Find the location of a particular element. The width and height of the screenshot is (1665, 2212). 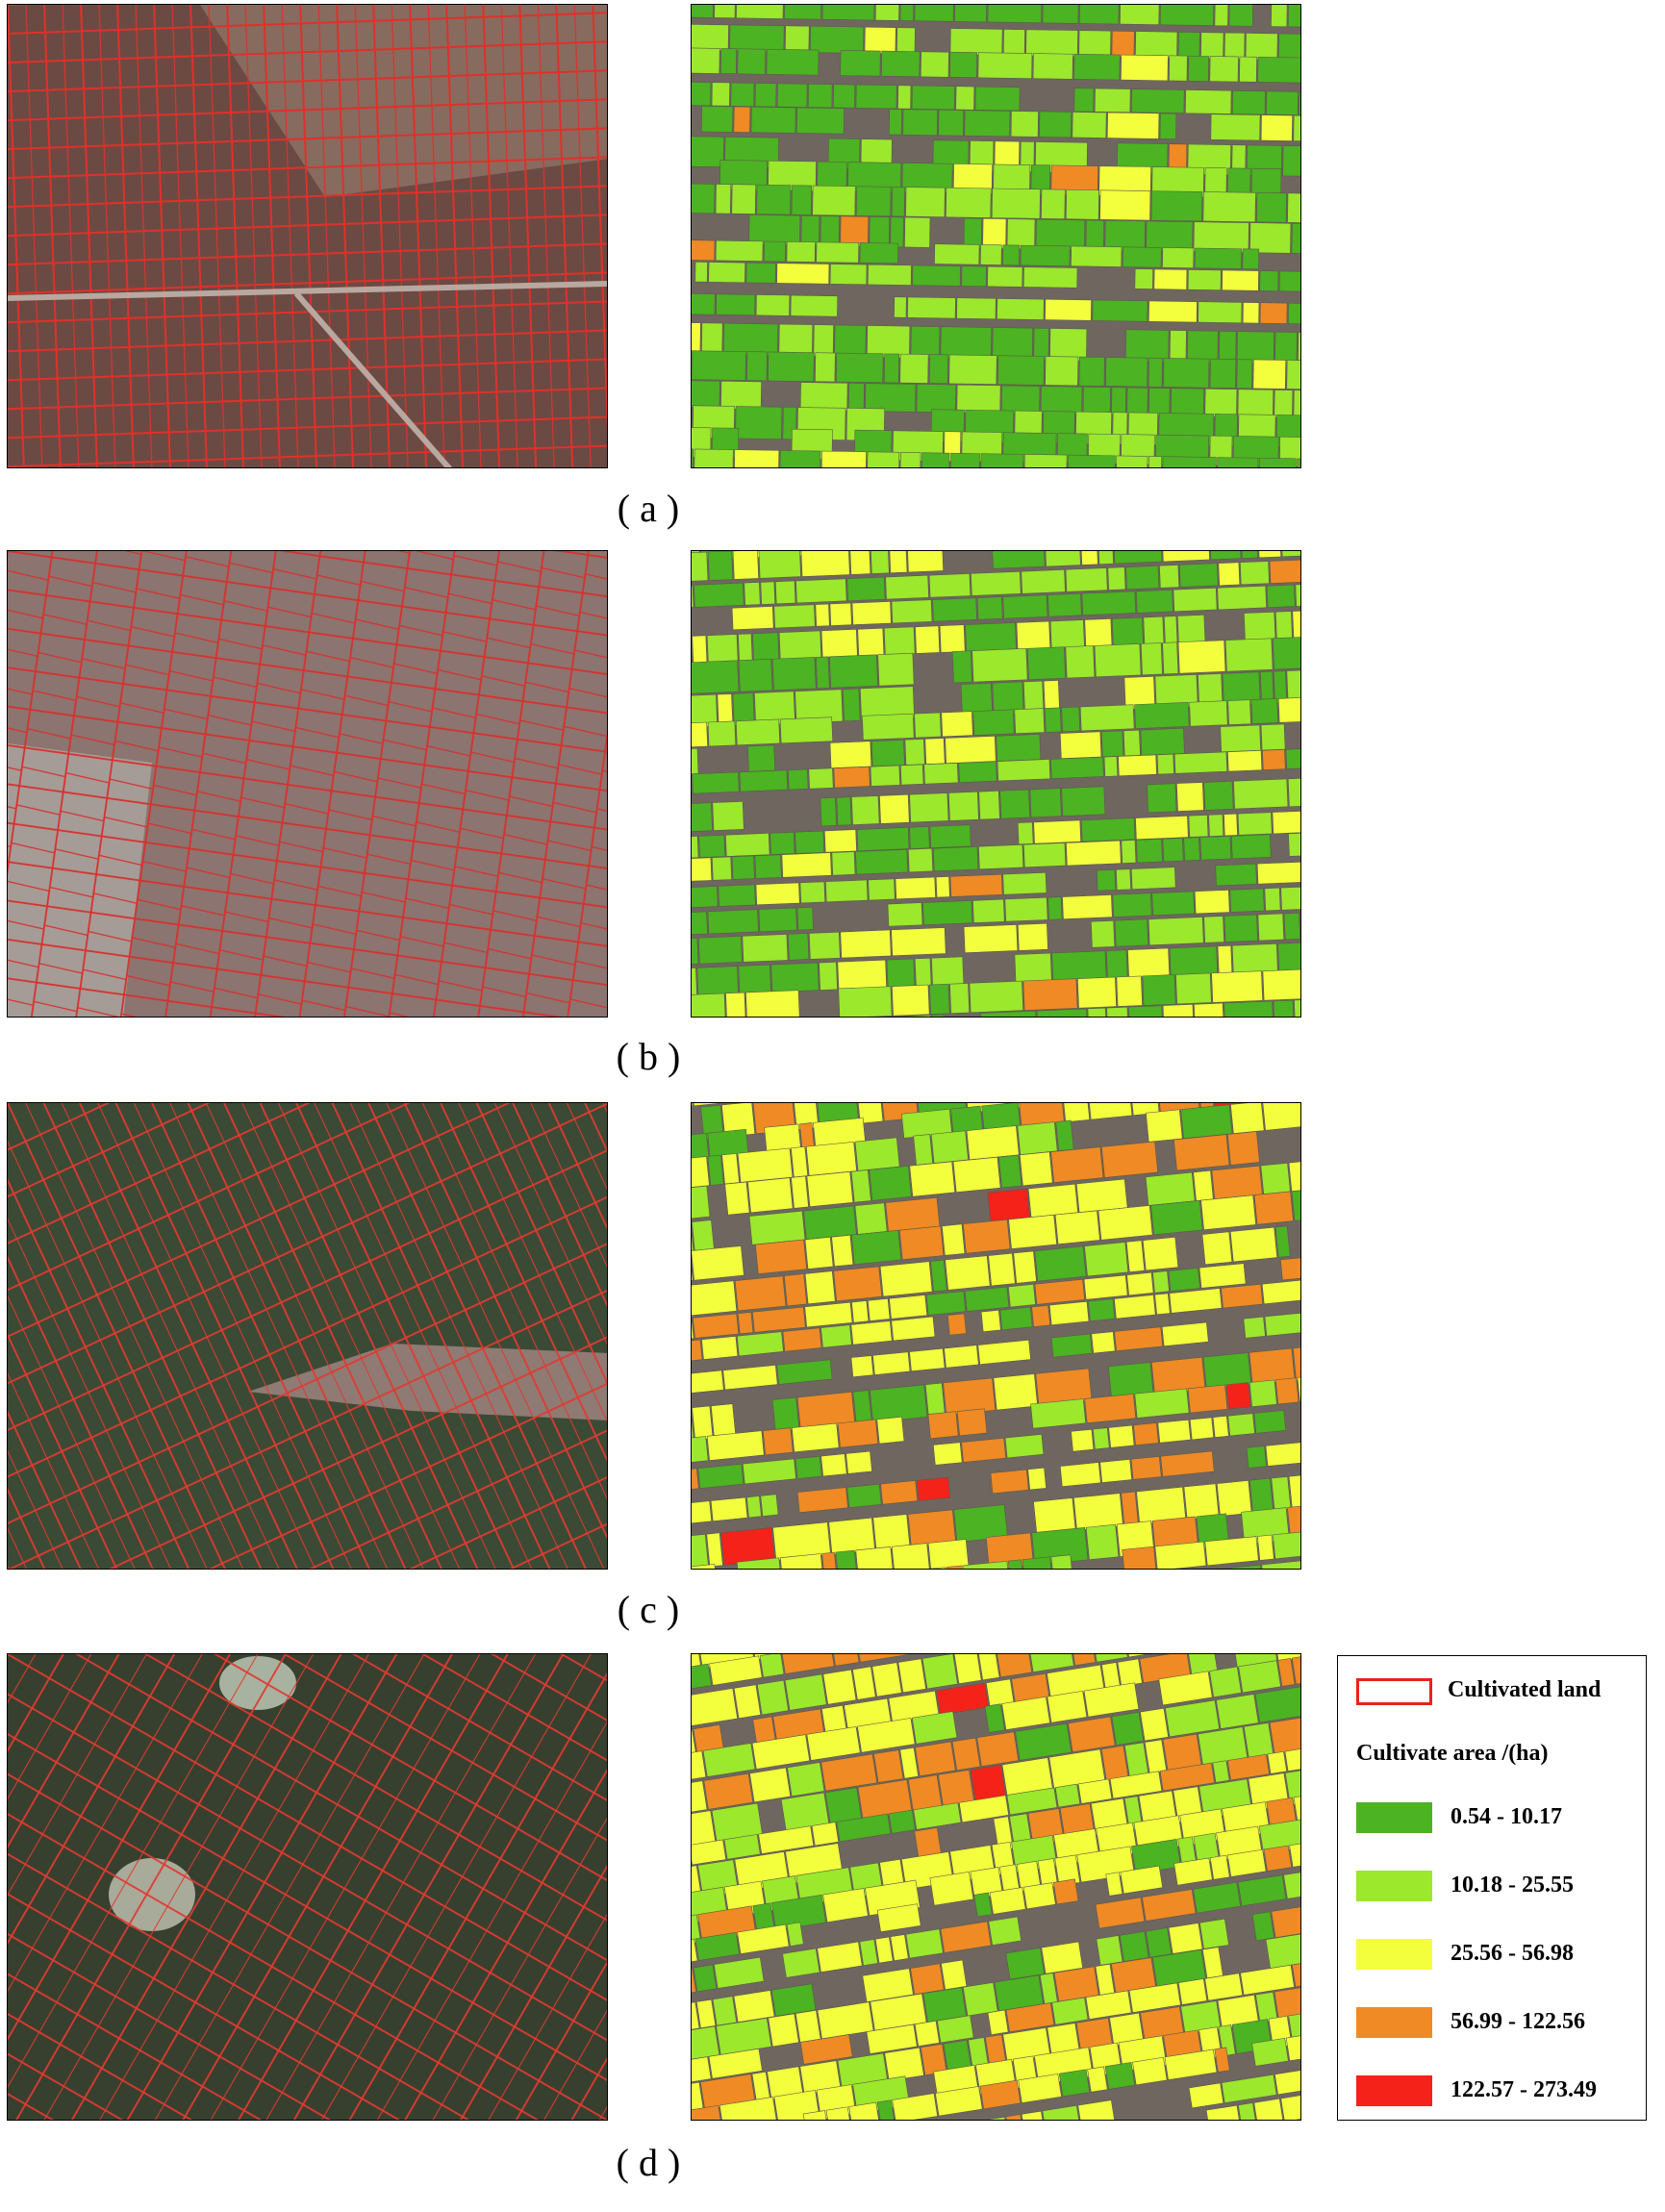

legend-label: 56.99 - 122.56 is located at coordinates (1518, 2022).